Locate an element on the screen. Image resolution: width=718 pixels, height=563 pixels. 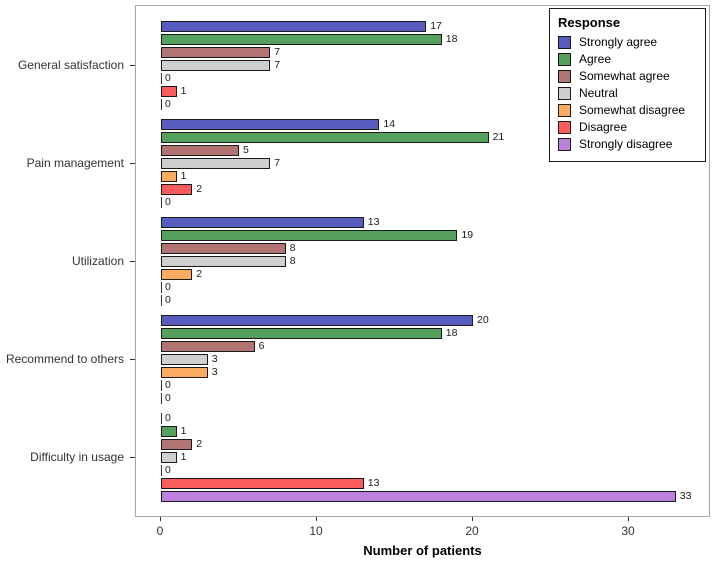
legend-entry: Somewhat agree is located at coordinates (627, 76).